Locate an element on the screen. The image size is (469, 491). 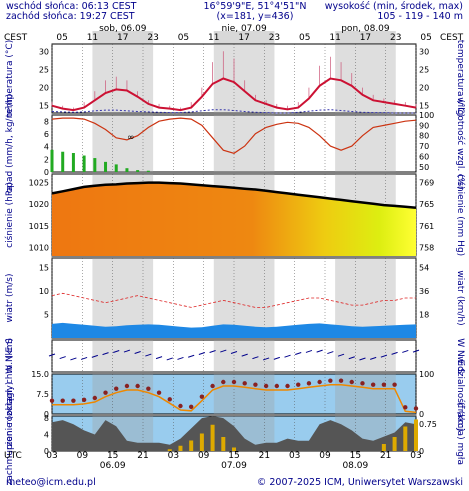
ytick-left: 1020 is located at coordinates (39, 204).